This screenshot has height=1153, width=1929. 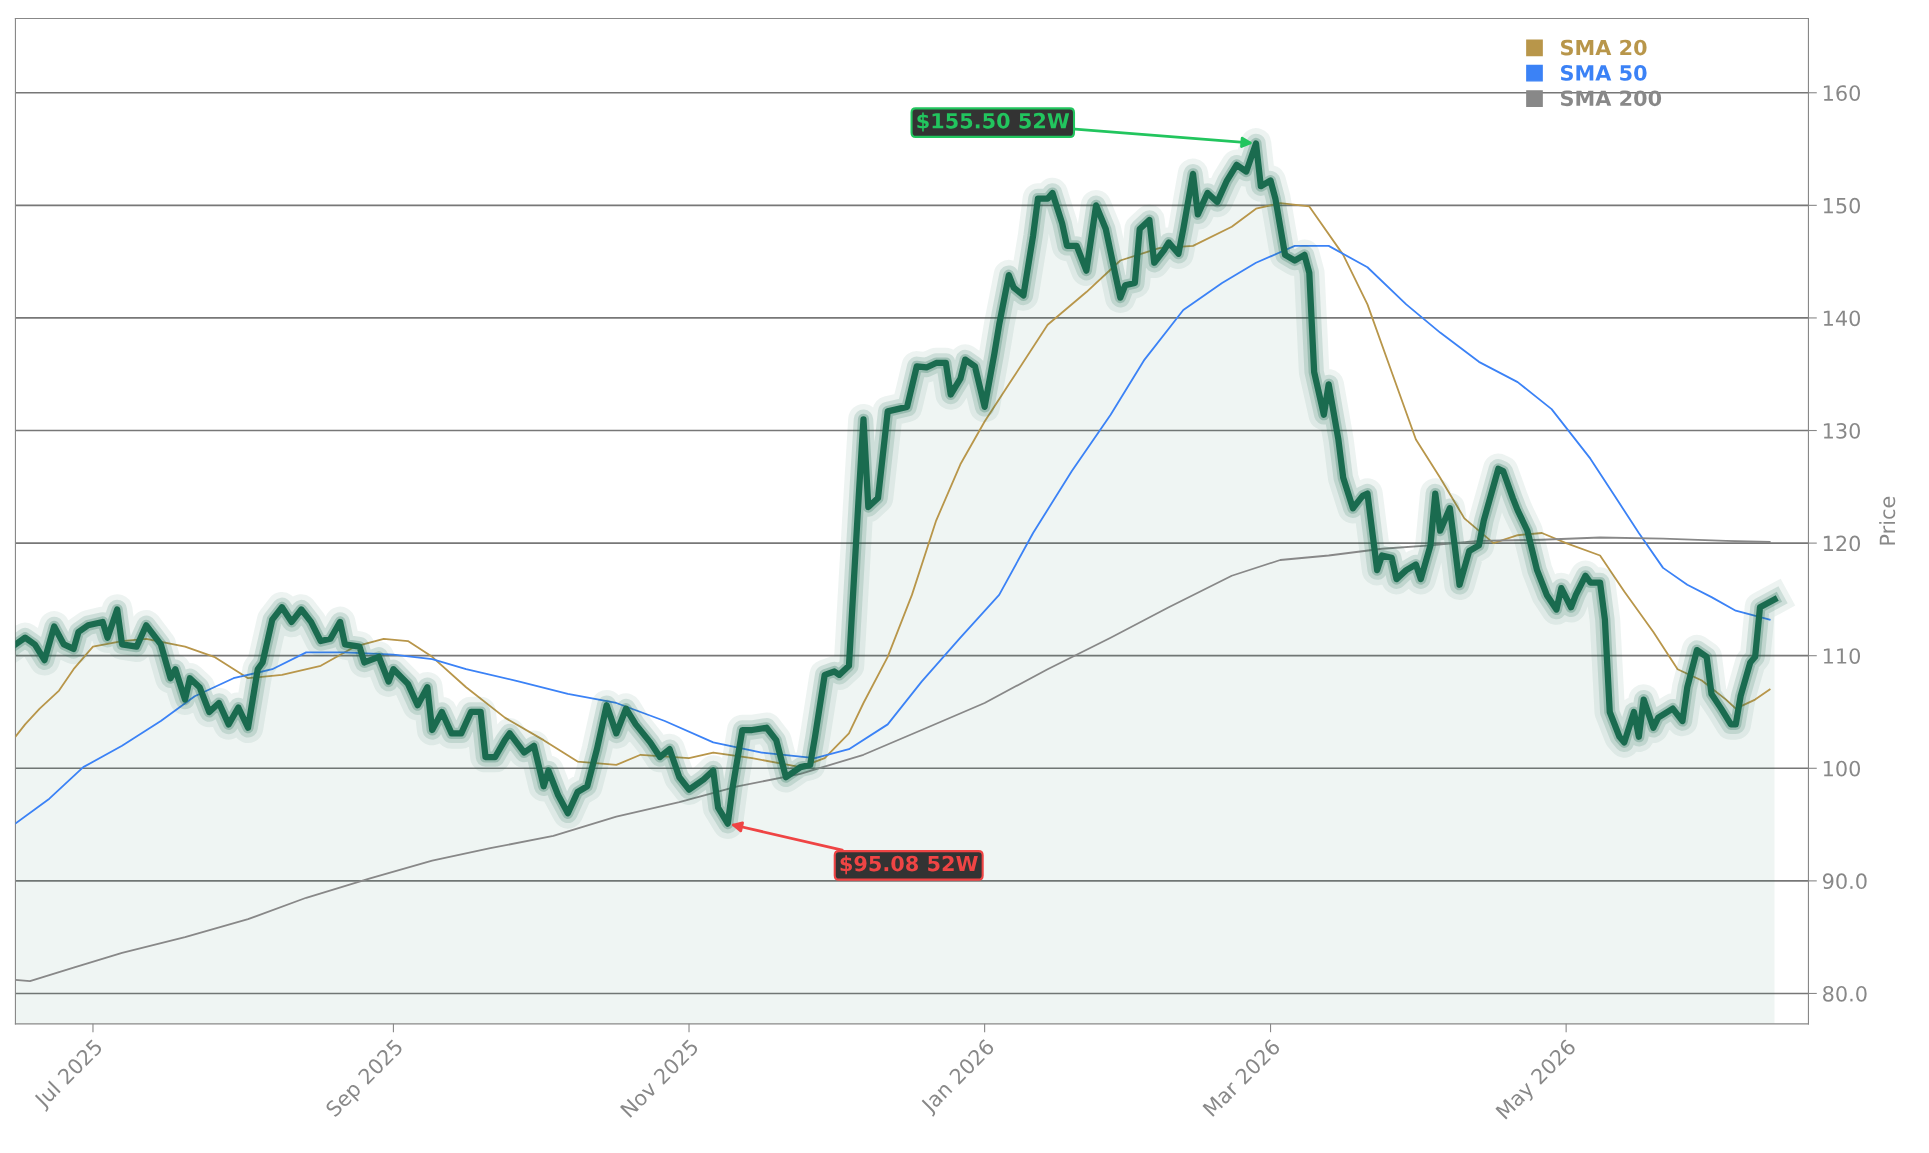 What do you see at coordinates (1842, 205) in the screenshot?
I see `y-tick-label: 150` at bounding box center [1842, 205].